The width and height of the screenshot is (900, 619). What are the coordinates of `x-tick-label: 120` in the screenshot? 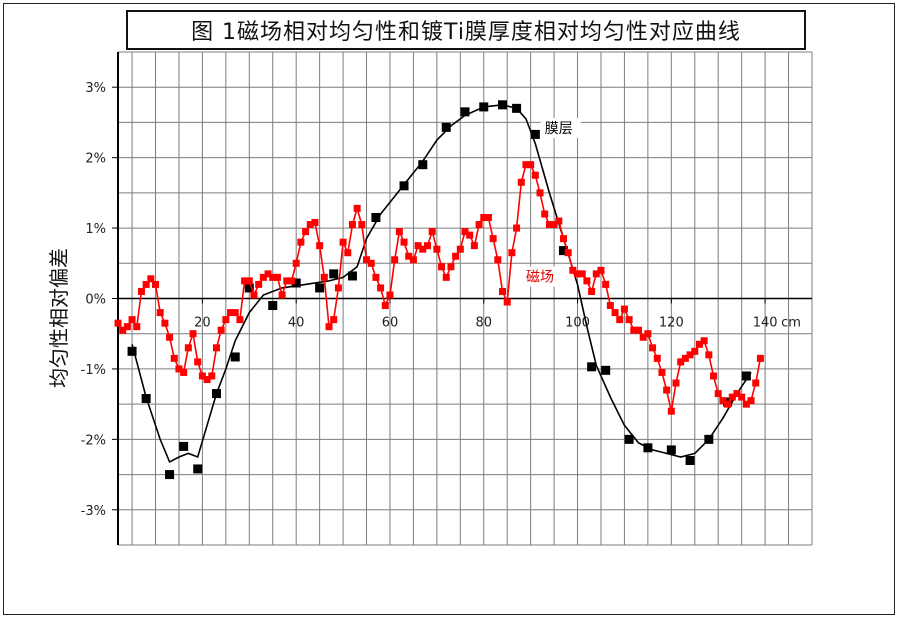 It's located at (671, 323).